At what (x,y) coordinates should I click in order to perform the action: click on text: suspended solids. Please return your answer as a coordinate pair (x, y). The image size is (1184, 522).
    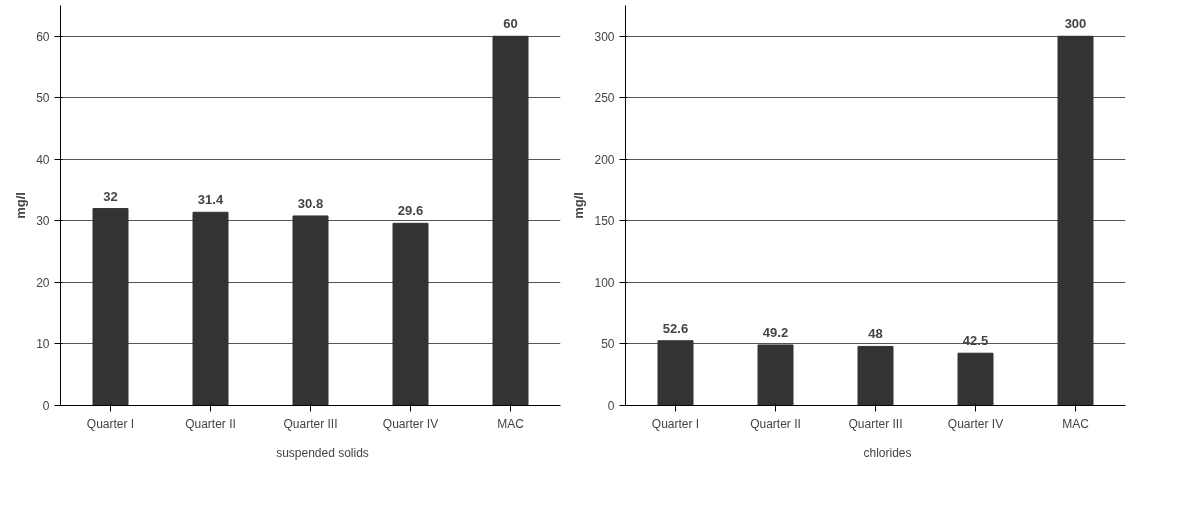
    Looking at the image, I should click on (322, 453).